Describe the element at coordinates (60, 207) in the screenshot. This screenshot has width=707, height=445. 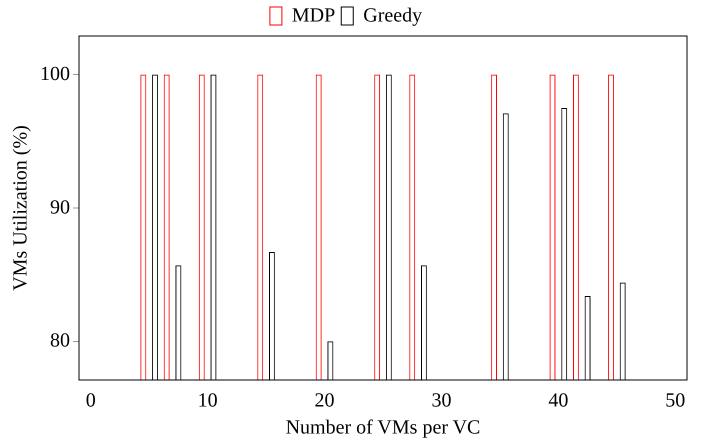
I see `y-tick-label: 90` at that location.